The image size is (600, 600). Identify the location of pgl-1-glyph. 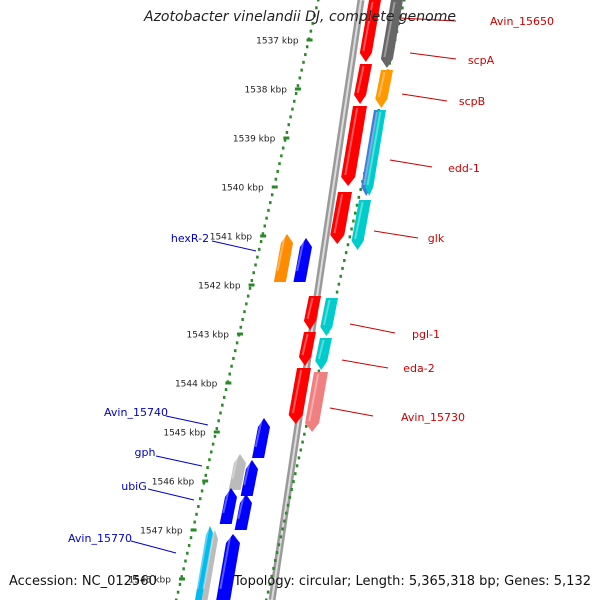
(329, 317).